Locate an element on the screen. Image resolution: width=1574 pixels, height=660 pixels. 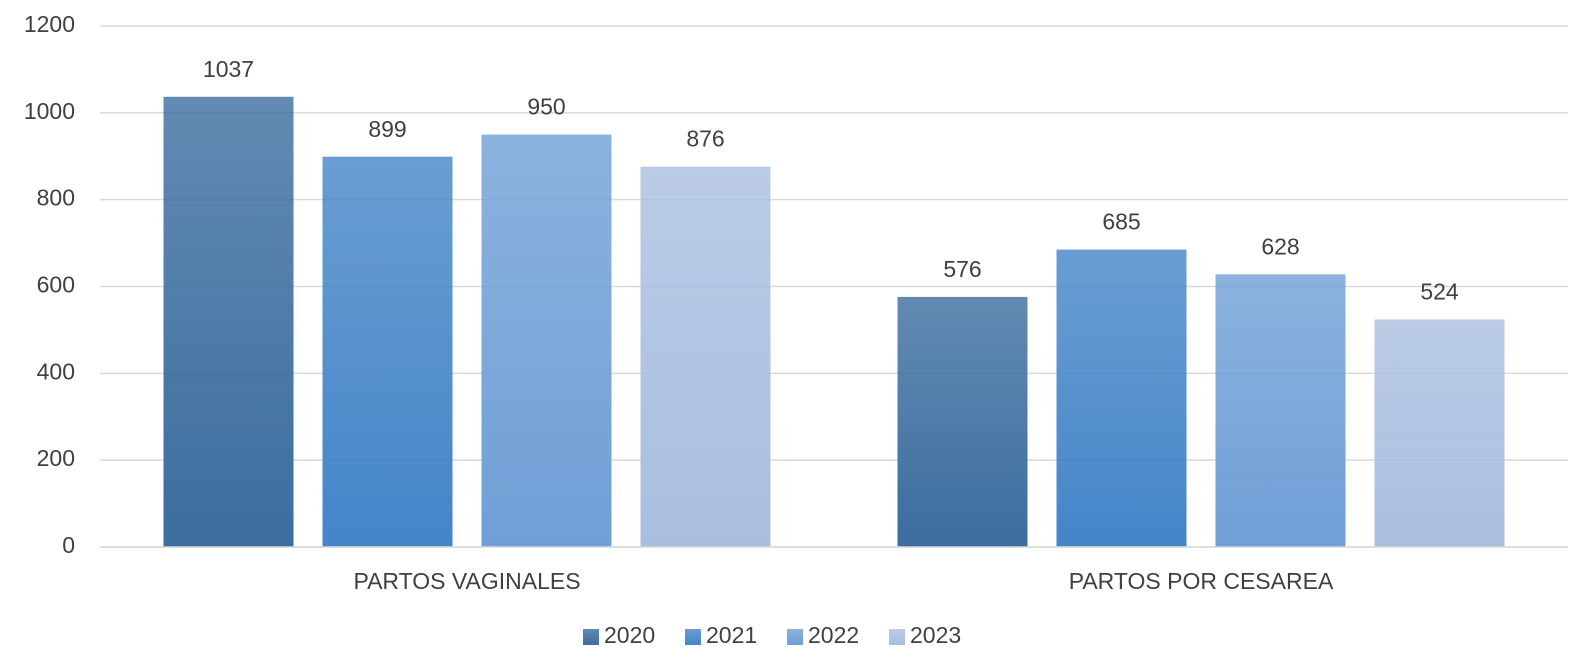
data-label: 899 is located at coordinates (387, 129).